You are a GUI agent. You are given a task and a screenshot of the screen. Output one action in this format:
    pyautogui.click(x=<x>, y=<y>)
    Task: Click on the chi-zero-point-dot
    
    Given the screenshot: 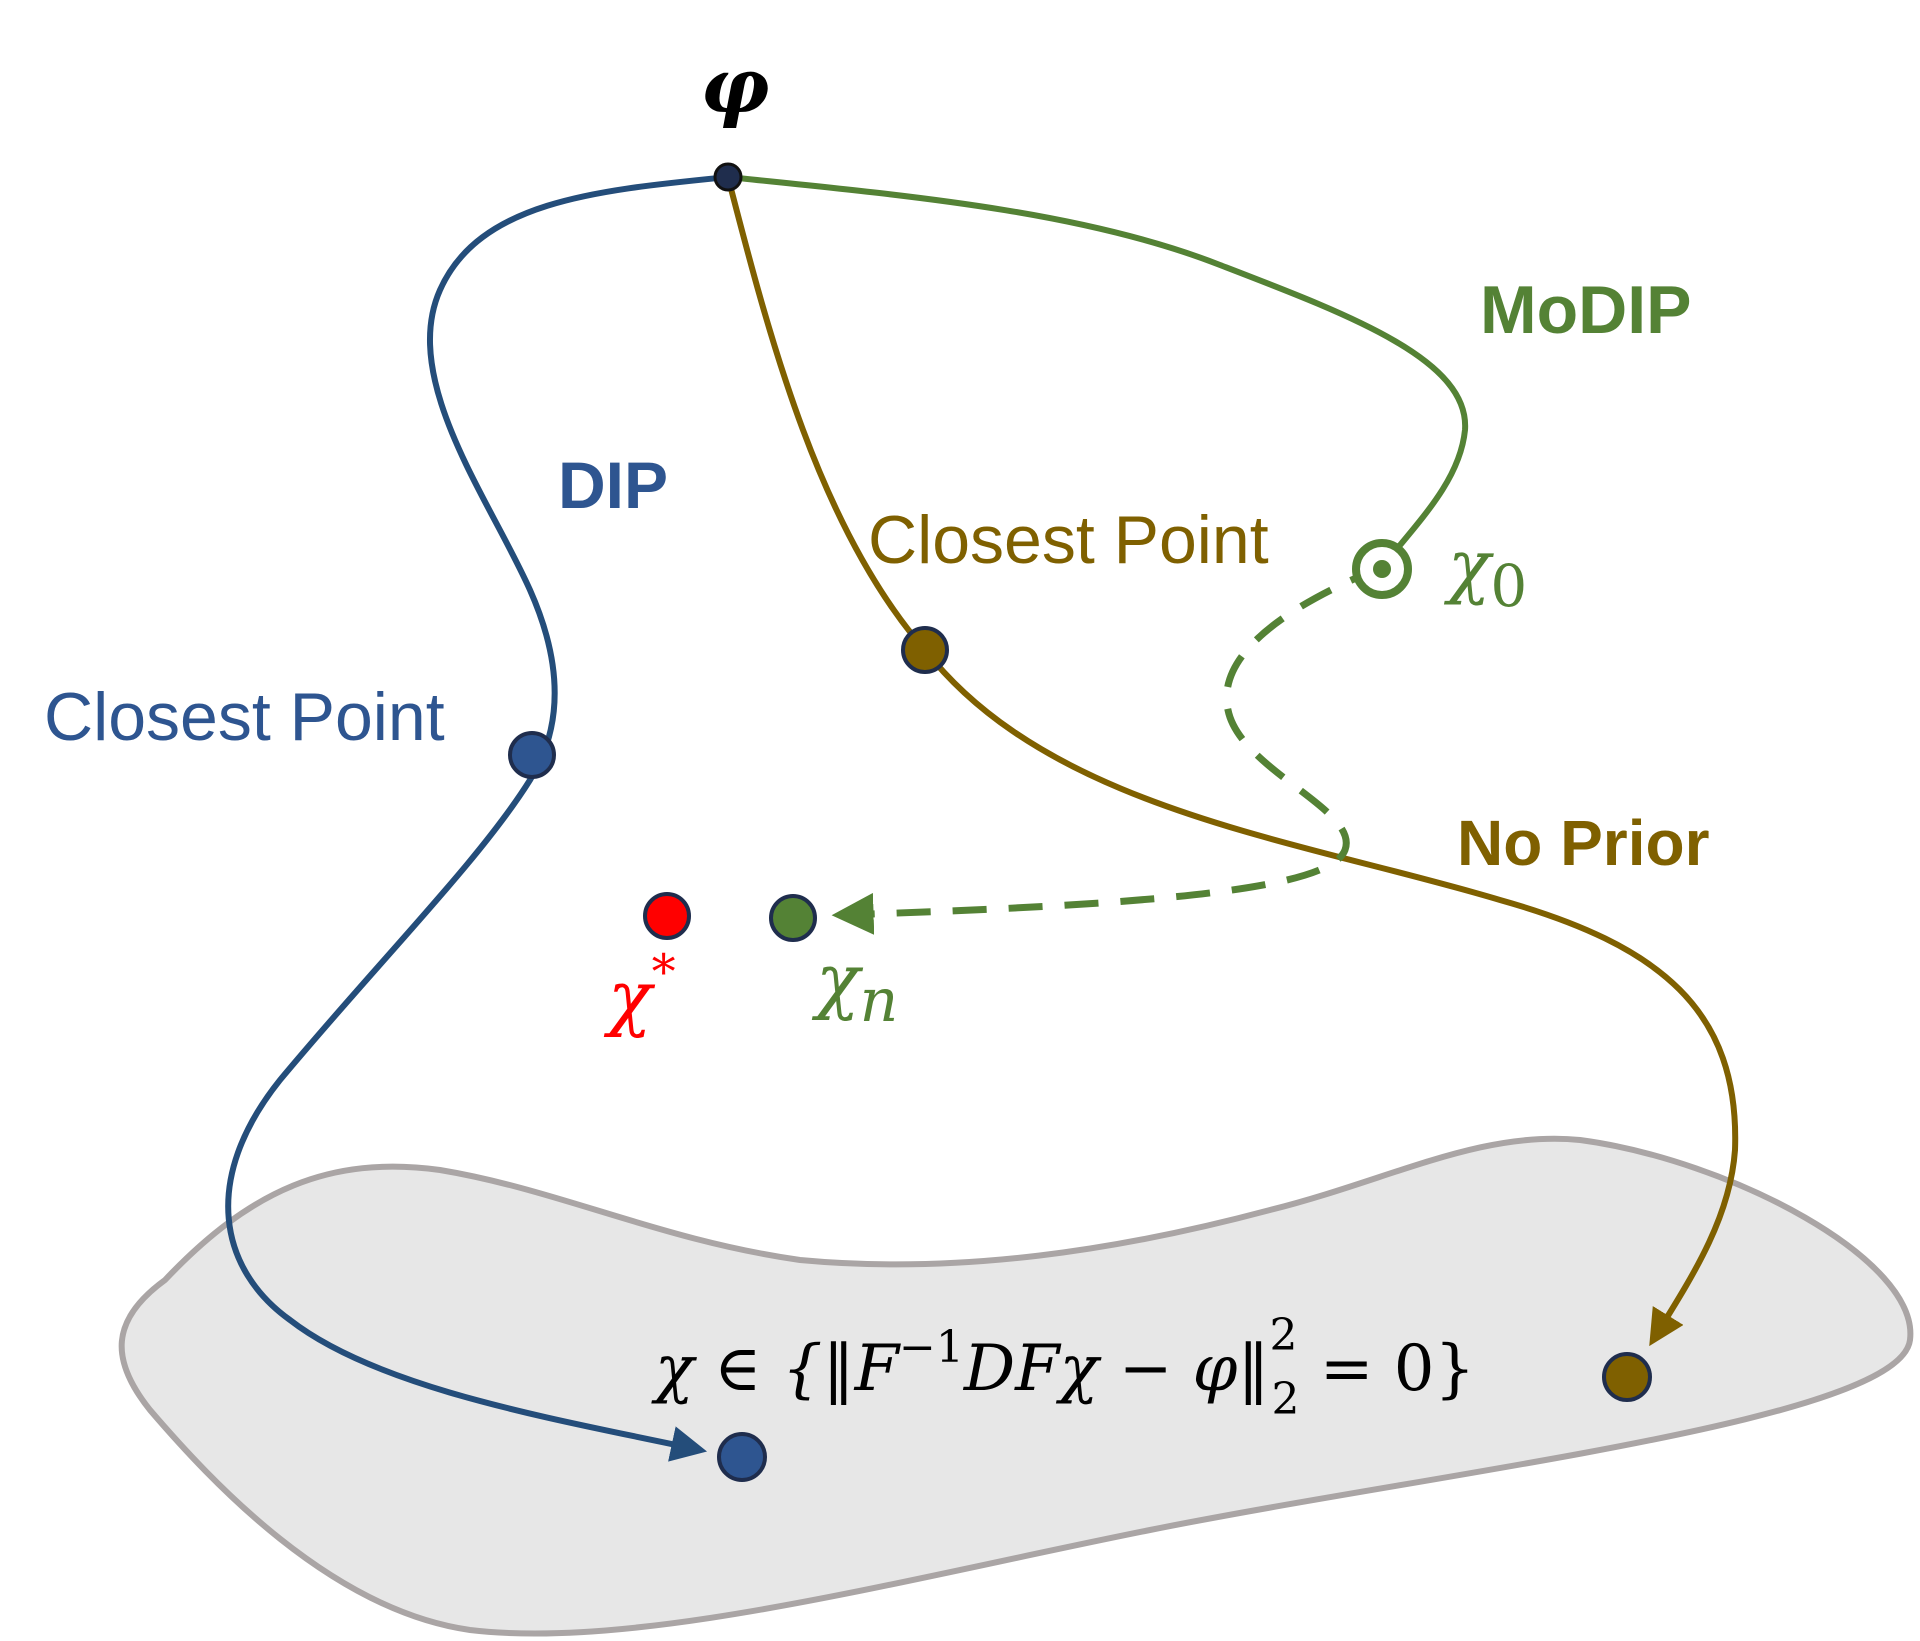 What is the action you would take?
    pyautogui.click(x=1382, y=569)
    